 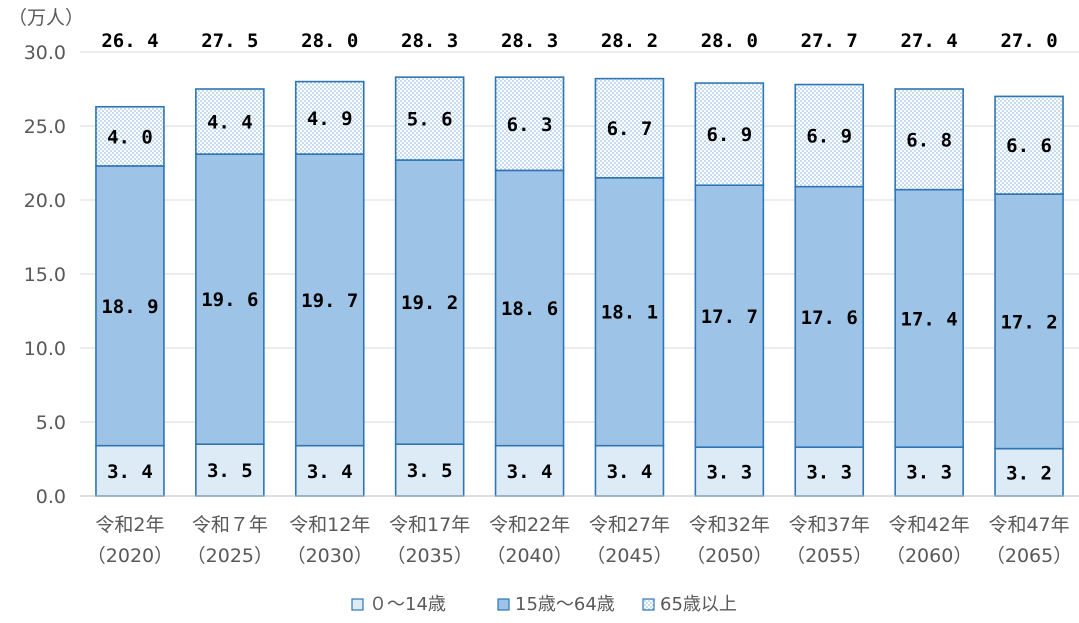 I want to click on x-tick-label: 令和27年, so click(x=629, y=525).